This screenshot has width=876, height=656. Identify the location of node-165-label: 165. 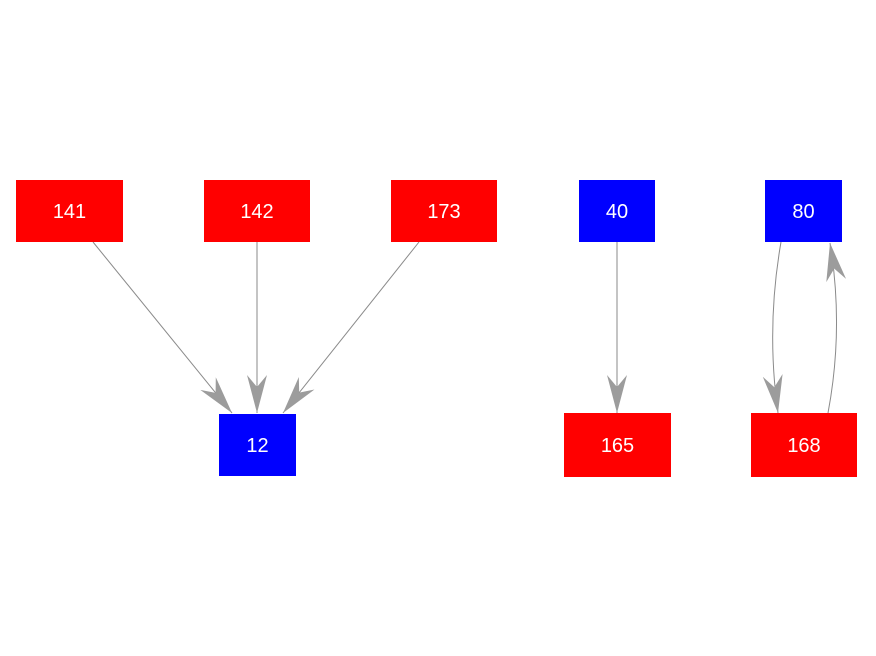
(617, 446).